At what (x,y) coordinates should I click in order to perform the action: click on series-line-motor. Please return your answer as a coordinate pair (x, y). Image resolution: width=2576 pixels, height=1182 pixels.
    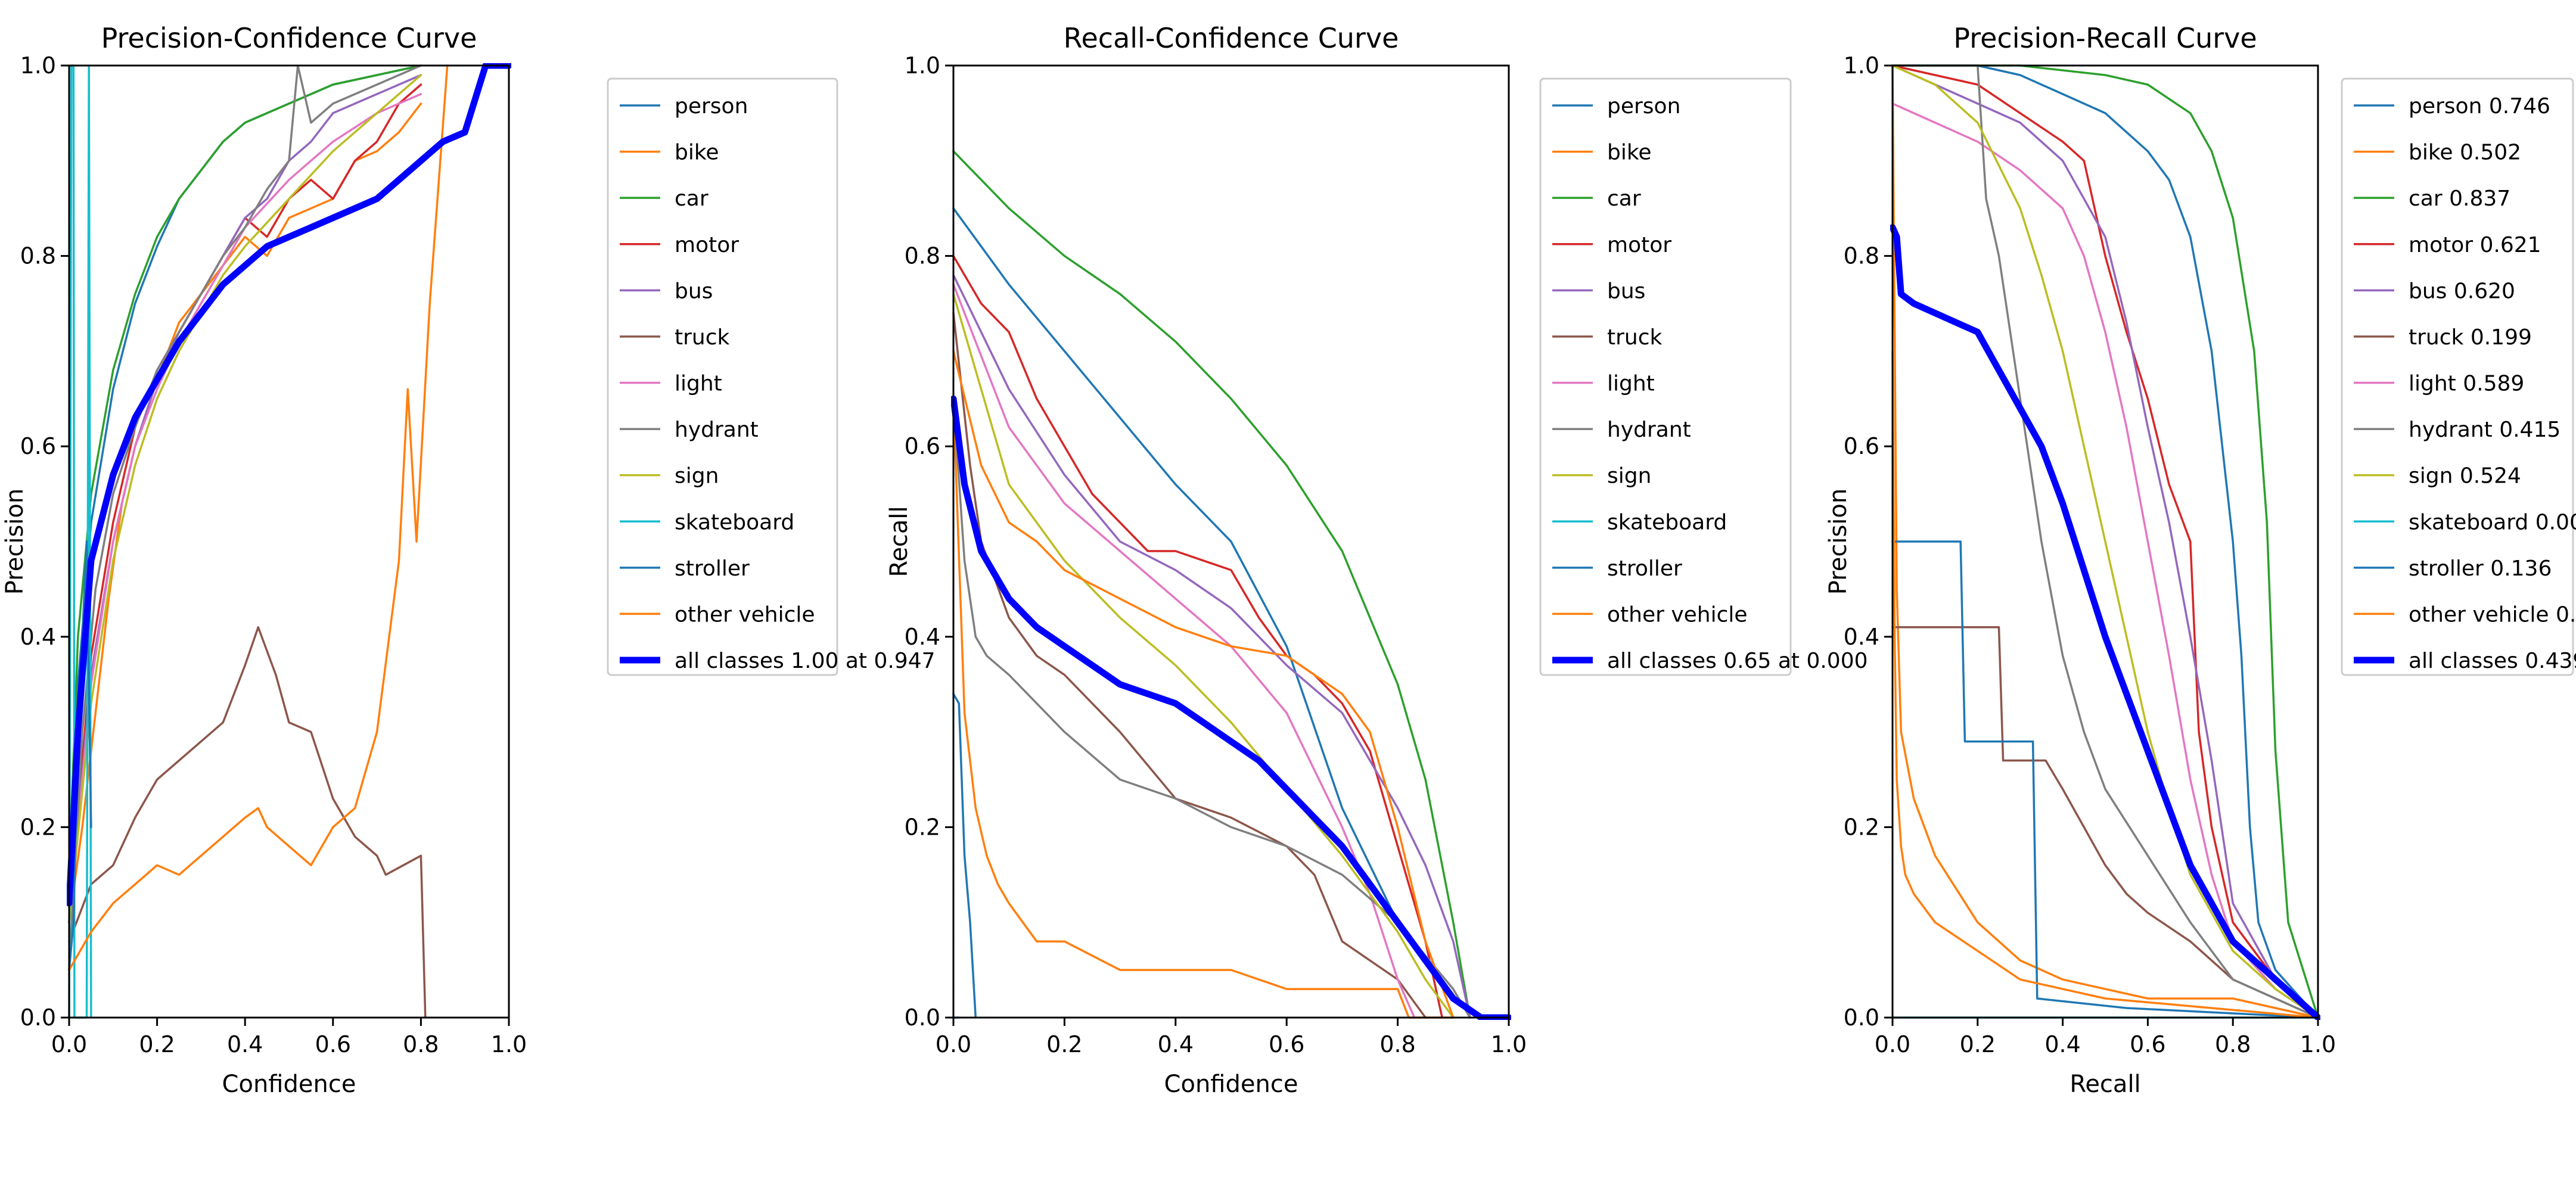
    Looking at the image, I should click on (2105, 542).